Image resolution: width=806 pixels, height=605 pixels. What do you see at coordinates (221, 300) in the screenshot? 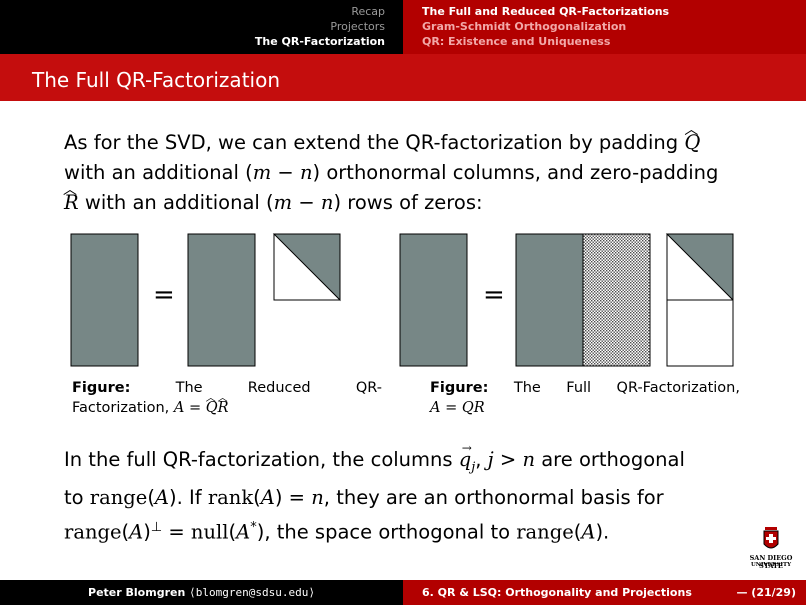
I see `matrix-q-hat` at bounding box center [221, 300].